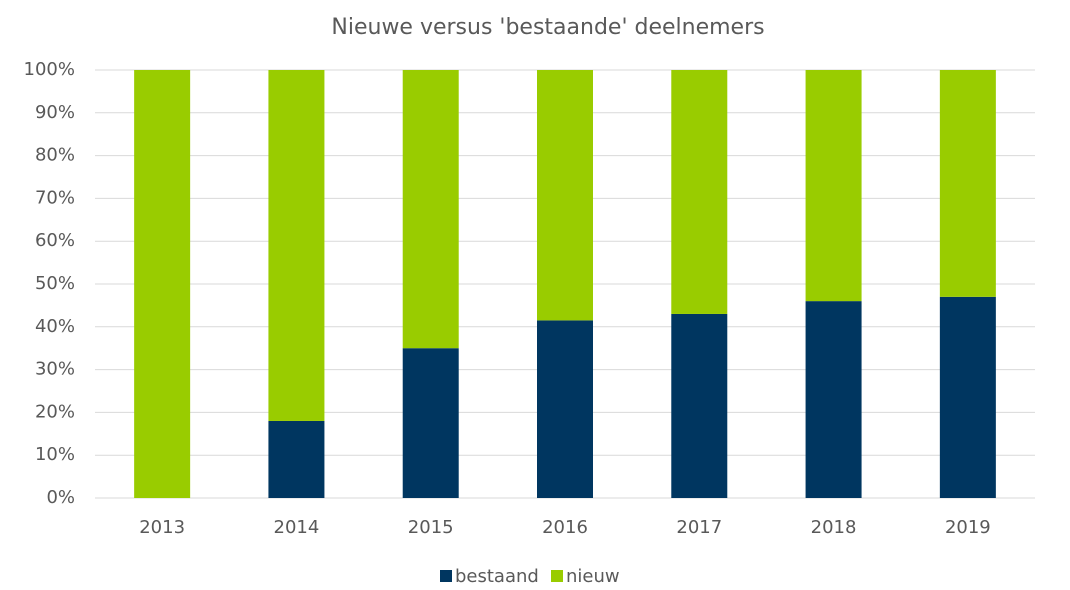  I want to click on y-tick-label: 90%, so click(55, 112).